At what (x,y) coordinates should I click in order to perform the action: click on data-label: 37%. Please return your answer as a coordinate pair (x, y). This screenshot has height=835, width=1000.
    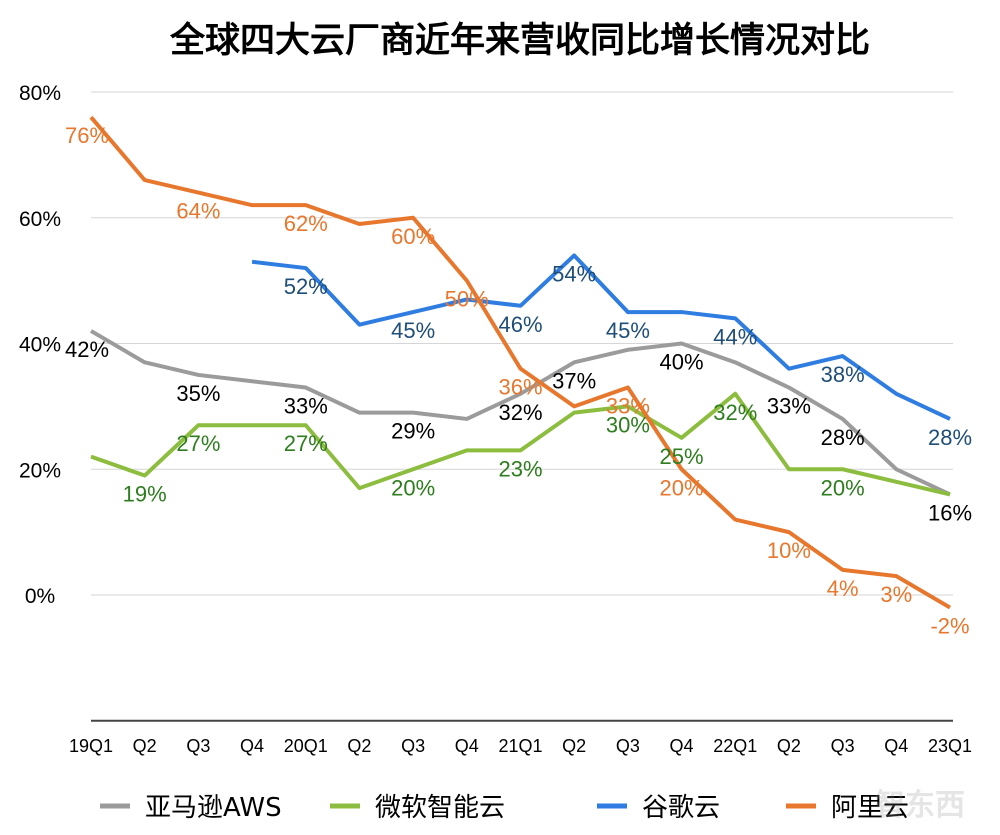
    Looking at the image, I should click on (574, 380).